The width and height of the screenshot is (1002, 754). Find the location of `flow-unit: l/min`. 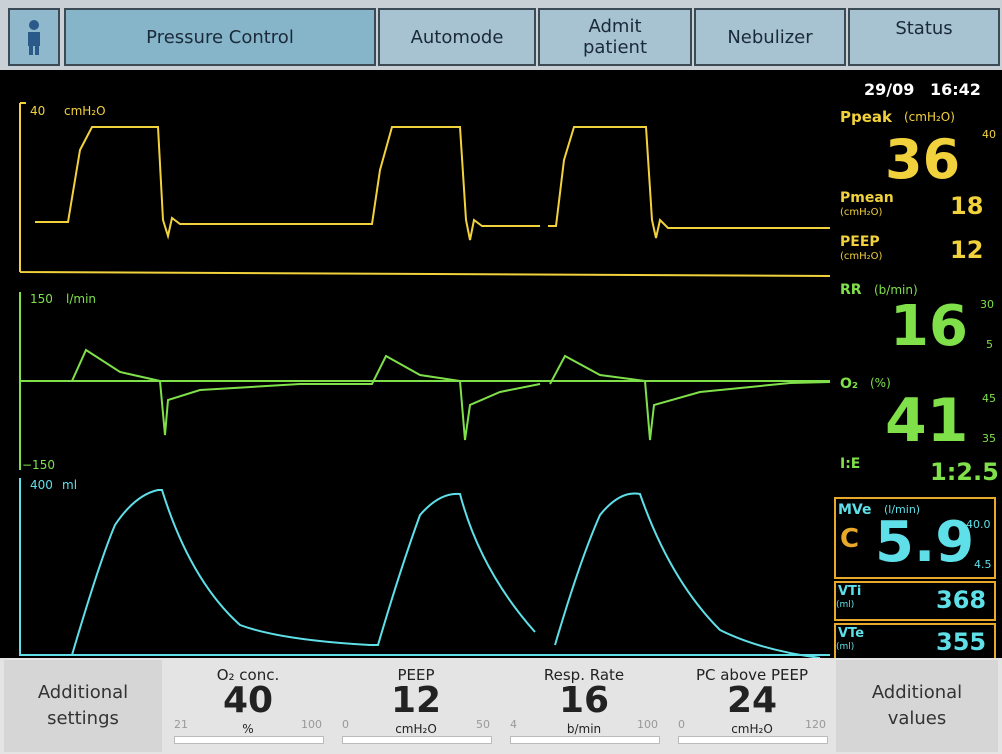

flow-unit: l/min is located at coordinates (81, 299).